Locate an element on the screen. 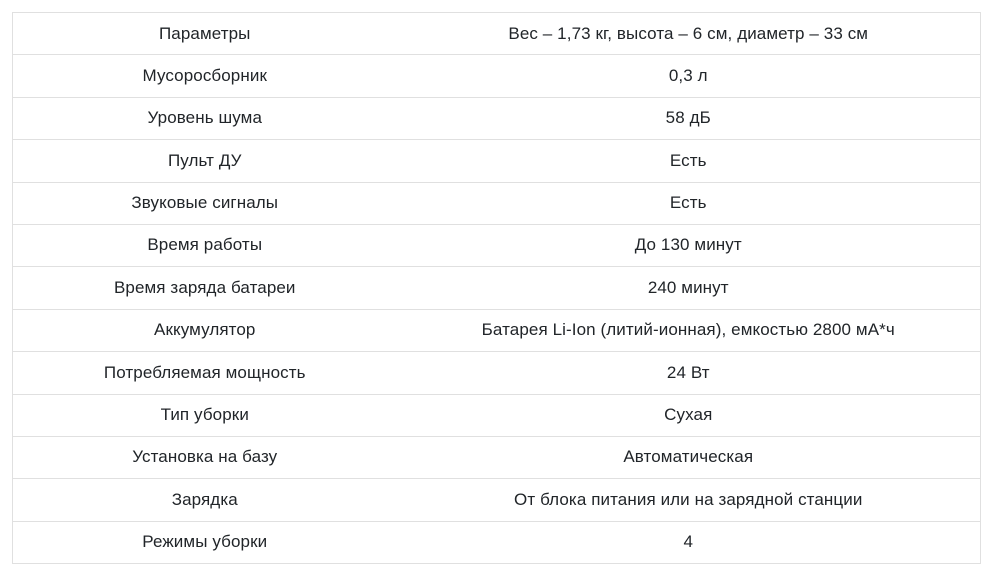 Image resolution: width=992 pixels, height=581 pixels. table-row: Время заряда батареи 240 минут is located at coordinates (496, 288).